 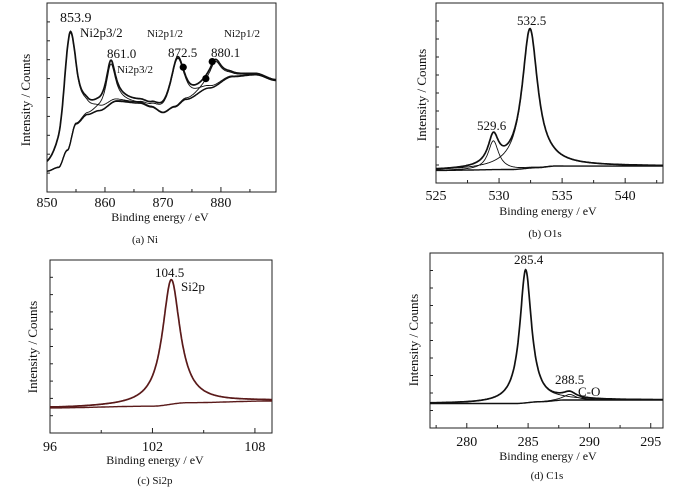 What do you see at coordinates (152, 447) in the screenshot?
I see `x-tick-label: 102` at bounding box center [152, 447].